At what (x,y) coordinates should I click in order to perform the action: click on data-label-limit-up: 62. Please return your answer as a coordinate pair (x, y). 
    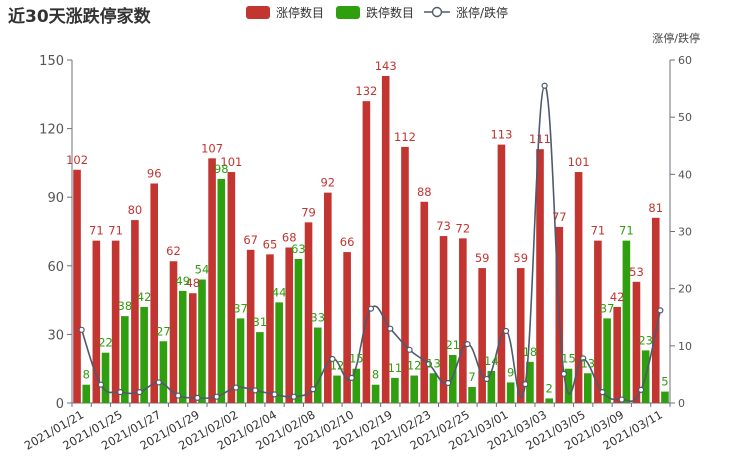
    Looking at the image, I should click on (173, 251).